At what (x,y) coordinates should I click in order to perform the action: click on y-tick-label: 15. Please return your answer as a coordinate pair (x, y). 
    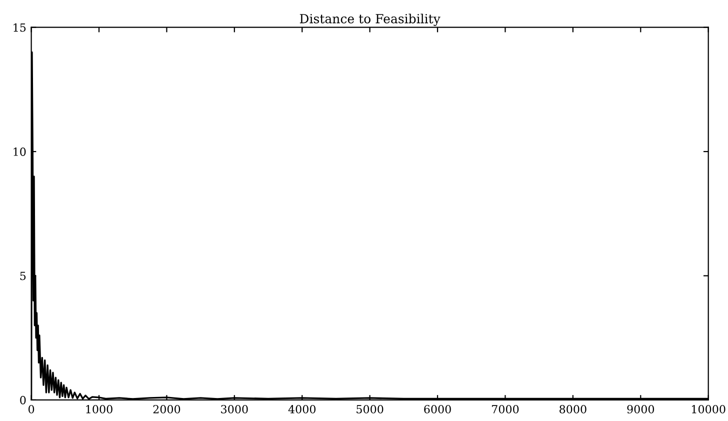
    Looking at the image, I should click on (20, 27).